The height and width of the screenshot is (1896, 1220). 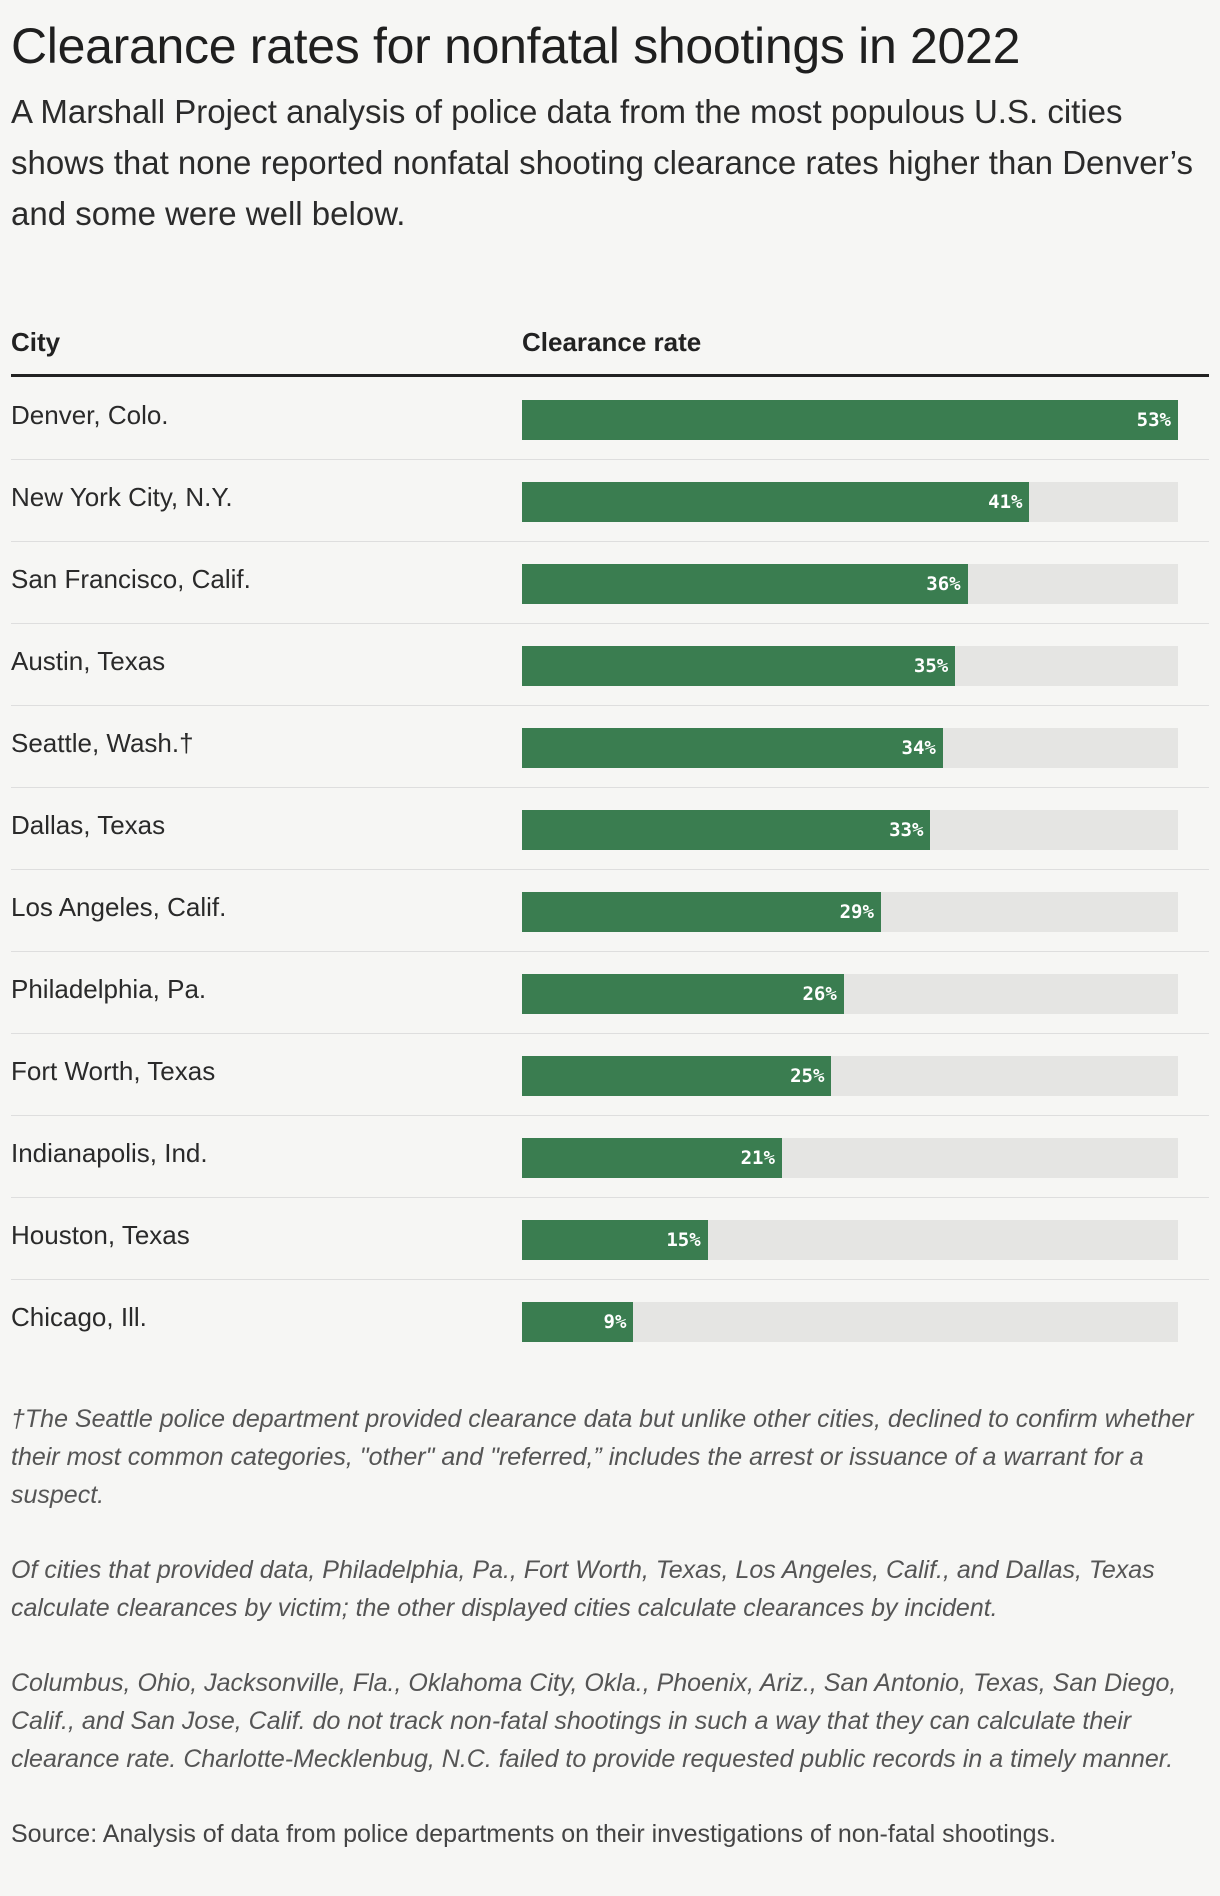 What do you see at coordinates (1005, 502) in the screenshot?
I see `bar-value-label: 41%` at bounding box center [1005, 502].